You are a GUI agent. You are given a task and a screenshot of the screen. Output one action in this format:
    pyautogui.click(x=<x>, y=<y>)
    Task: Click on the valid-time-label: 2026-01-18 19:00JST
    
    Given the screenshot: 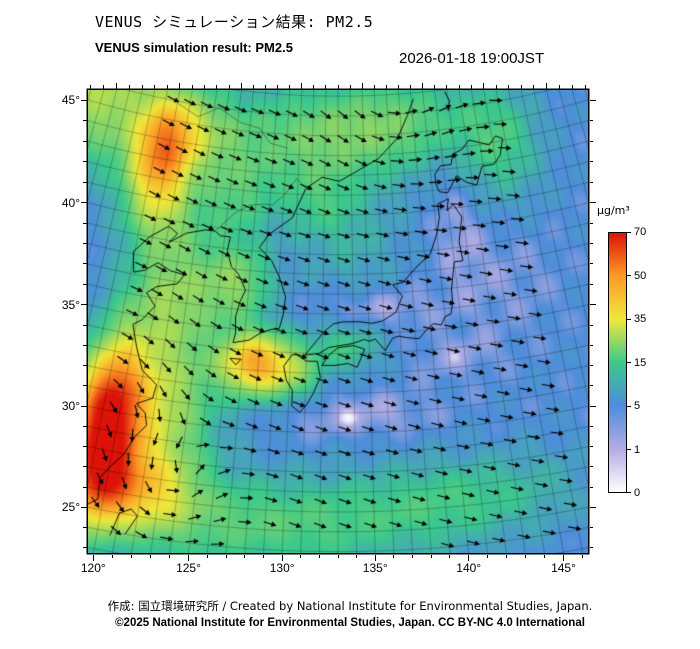 What is the action you would take?
    pyautogui.click(x=472, y=58)
    